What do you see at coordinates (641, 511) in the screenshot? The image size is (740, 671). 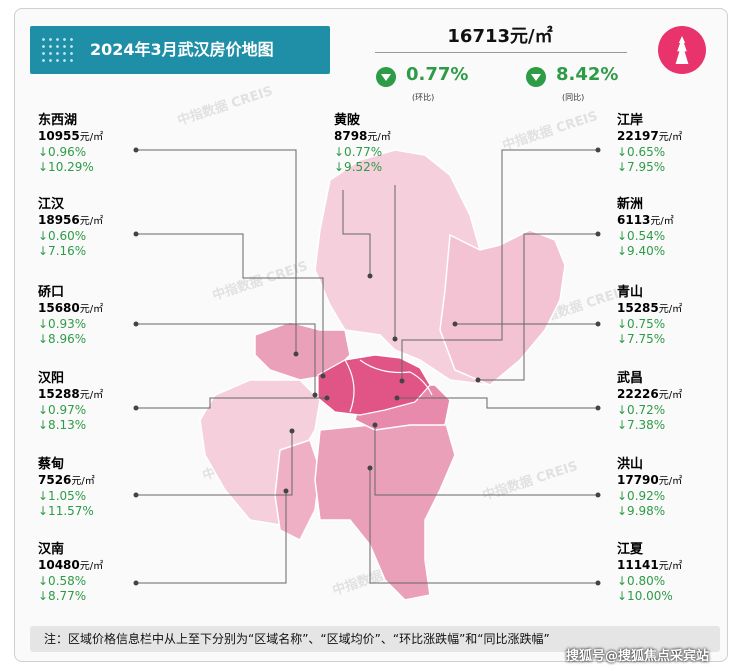 I see `district-yoy: ↓9.98%` at bounding box center [641, 511].